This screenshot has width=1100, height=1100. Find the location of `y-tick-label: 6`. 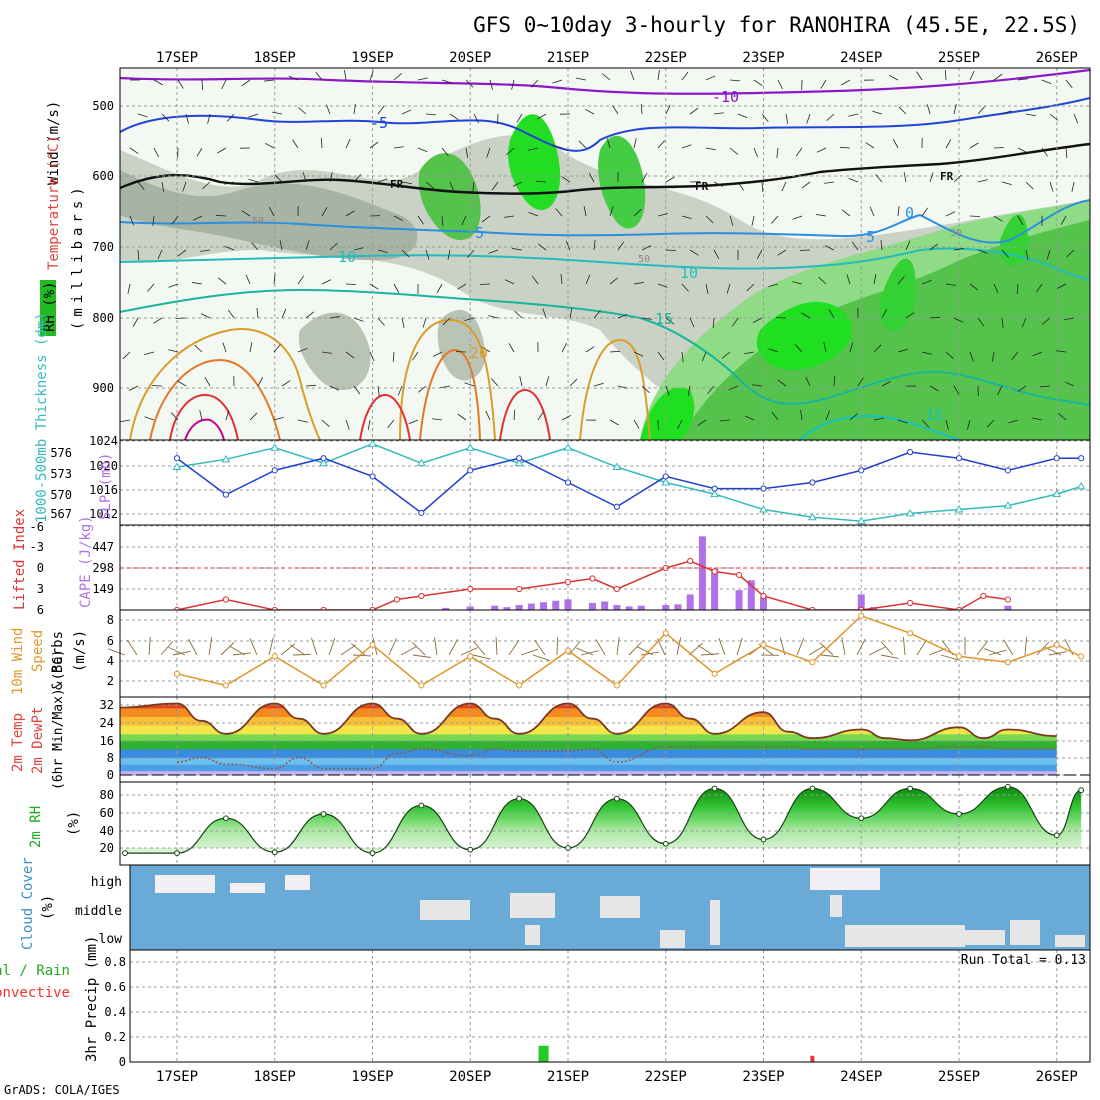

y-tick-label: 6 is located at coordinates (40, 610).